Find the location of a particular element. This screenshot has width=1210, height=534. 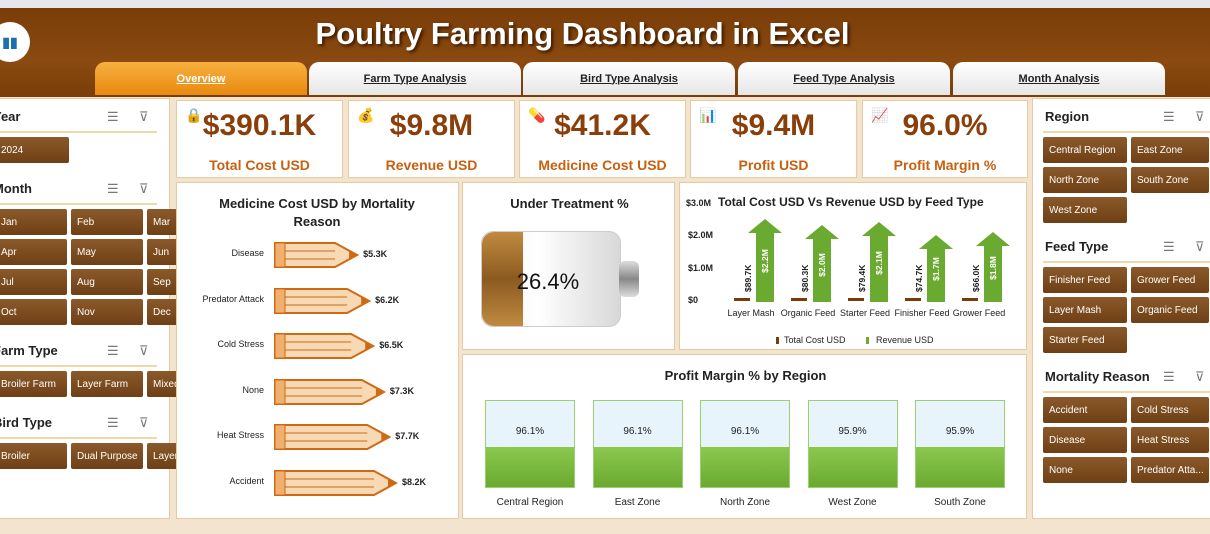

slicer-item-disease: Disease is located at coordinates (1085, 440).